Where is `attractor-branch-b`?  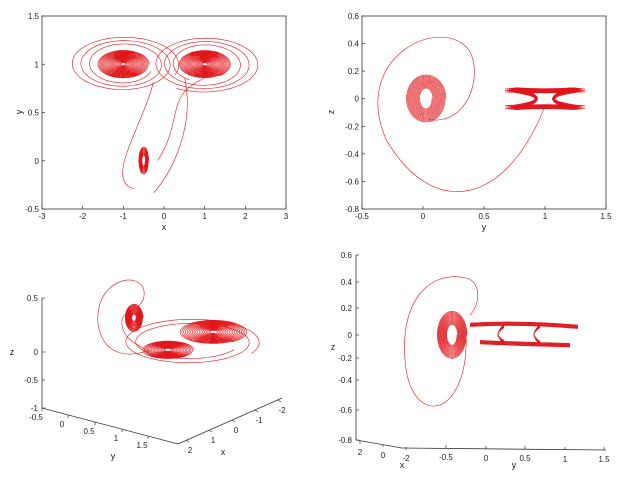
attractor-branch-b is located at coordinates (138, 136).